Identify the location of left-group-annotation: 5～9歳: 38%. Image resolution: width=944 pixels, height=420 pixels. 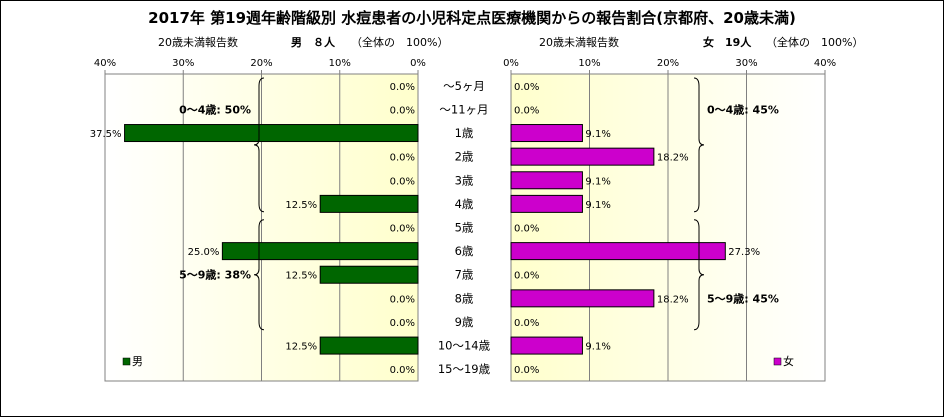
(215, 275).